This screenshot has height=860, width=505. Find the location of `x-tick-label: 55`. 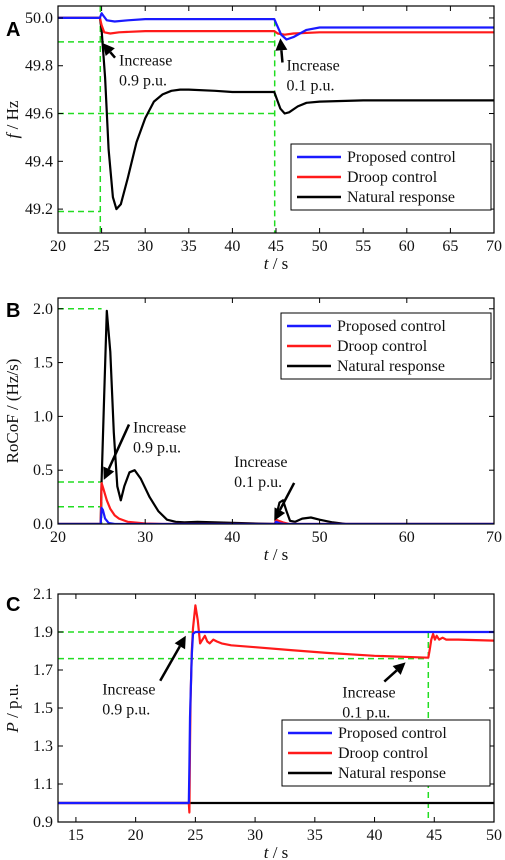

x-tick-label: 55 is located at coordinates (363, 246).